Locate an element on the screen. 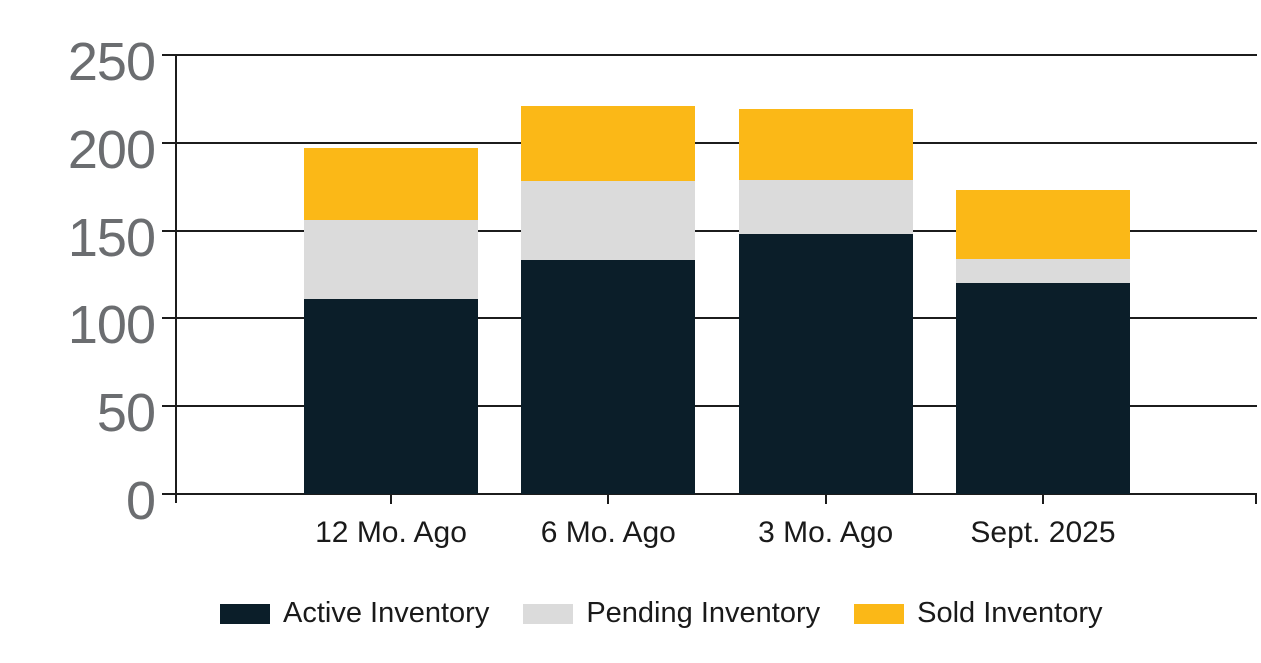  legend-label: Pending Inventory is located at coordinates (703, 613).